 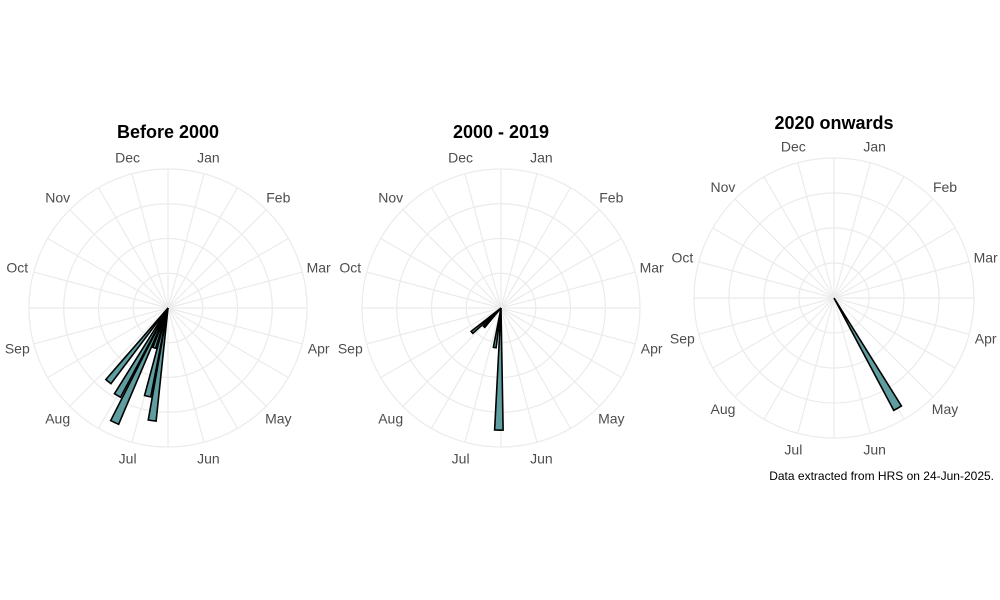 What do you see at coordinates (833, 123) in the screenshot?
I see `panel-title: 2020 onwards` at bounding box center [833, 123].